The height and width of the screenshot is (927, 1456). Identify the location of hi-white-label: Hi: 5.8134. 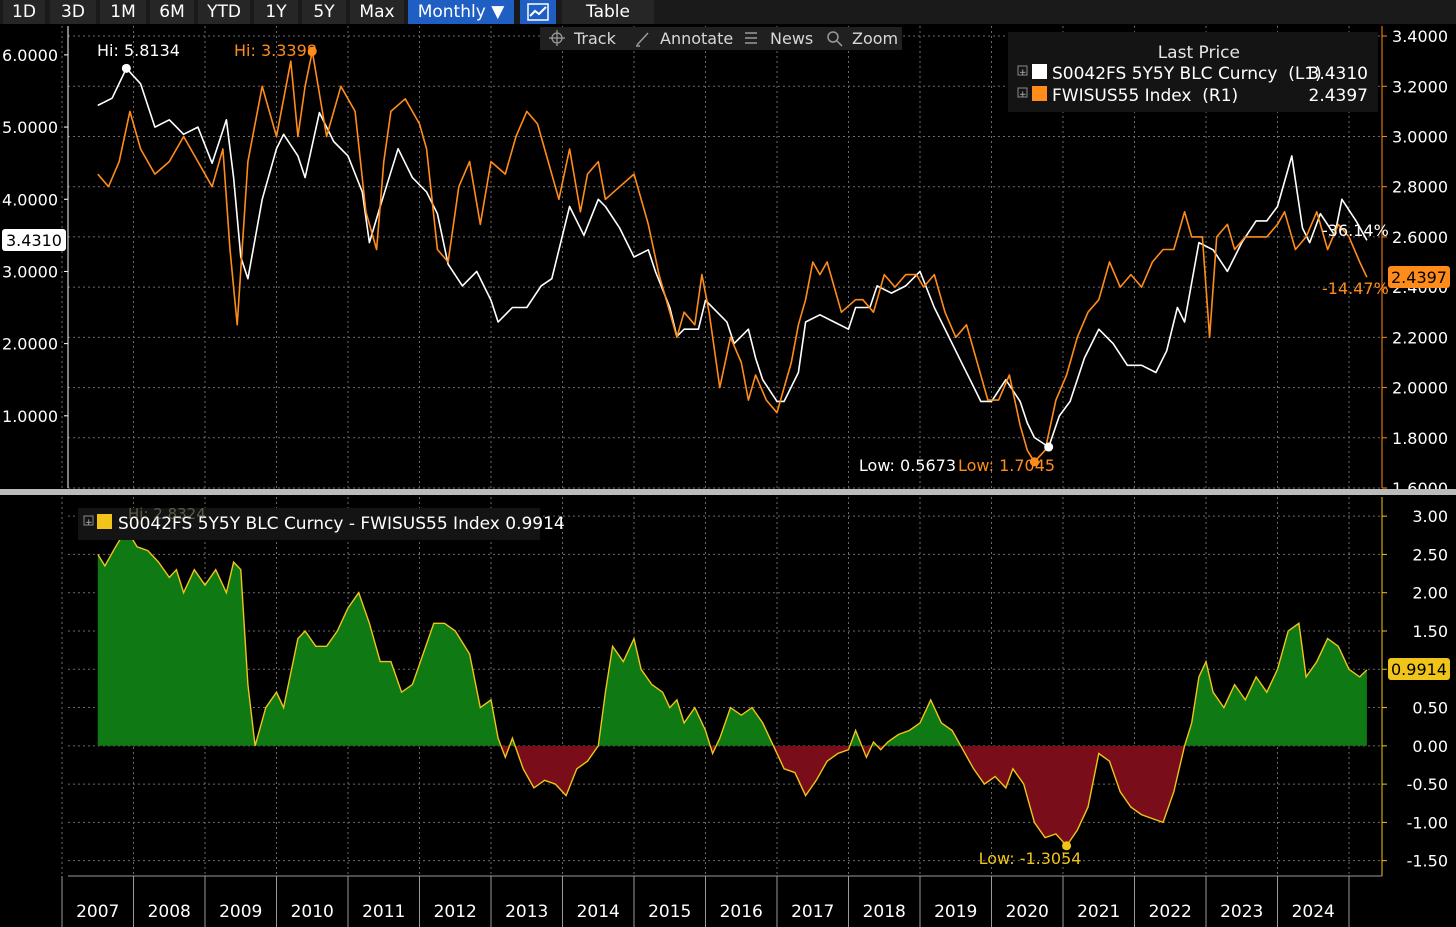
(138, 50).